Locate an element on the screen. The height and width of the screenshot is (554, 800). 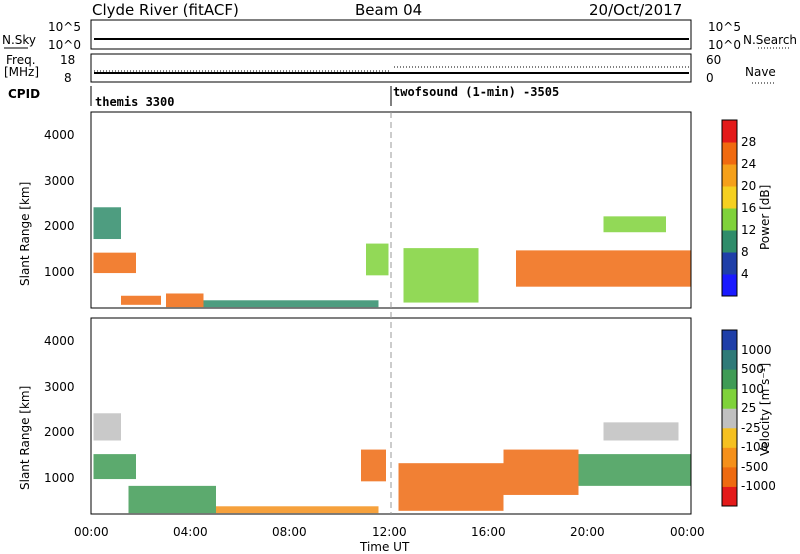
freq-unit: [MHz] is located at coordinates (22, 72).